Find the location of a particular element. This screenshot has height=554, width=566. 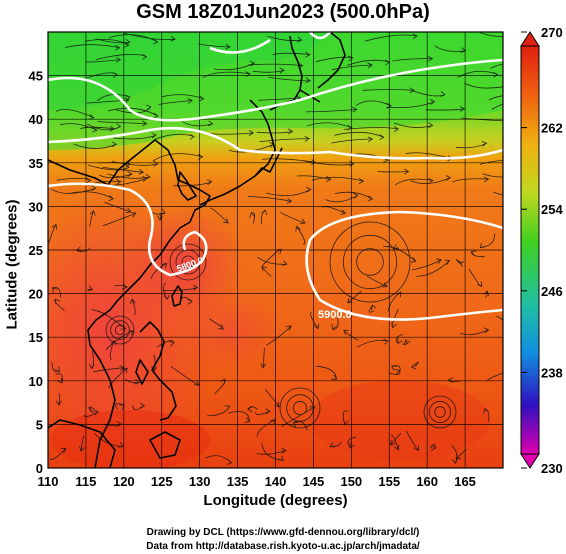

colorbar-ticks: 230 238 246 254 262 270 is located at coordinates (542, 250).